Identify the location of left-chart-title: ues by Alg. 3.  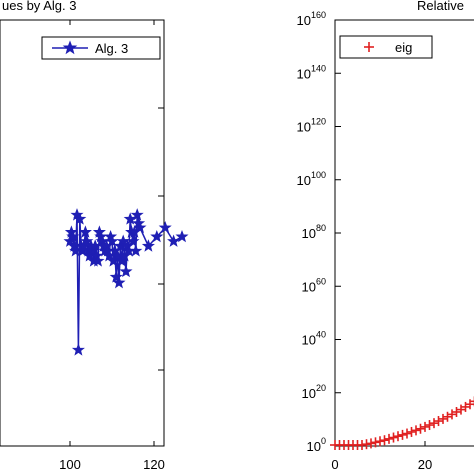
(39, 6).